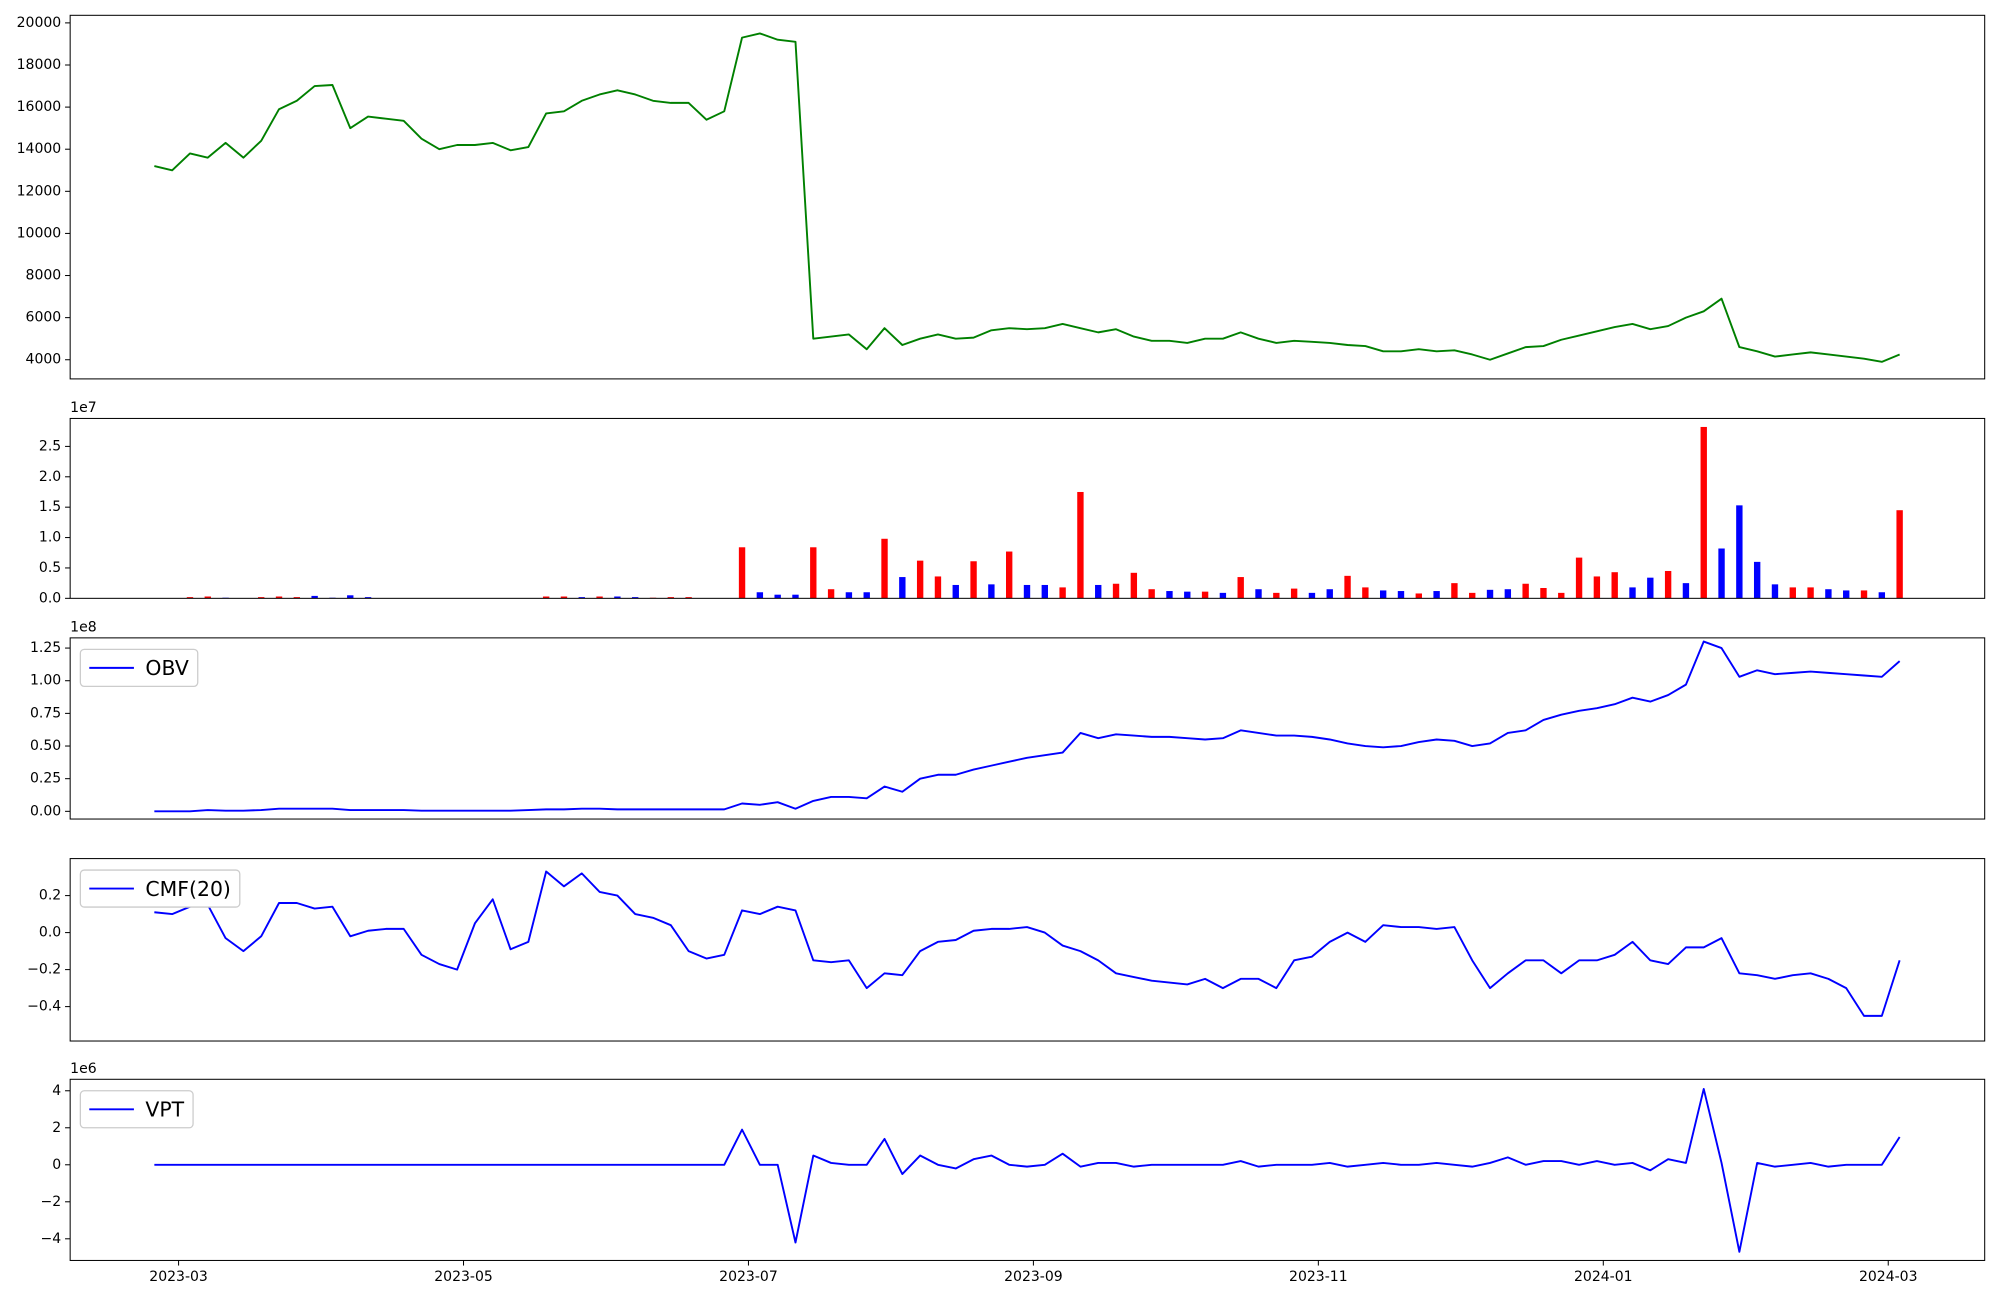 The width and height of the screenshot is (2000, 1300). What do you see at coordinates (51, 1239) in the screenshot?
I see `y-tick-label: −4` at bounding box center [51, 1239].